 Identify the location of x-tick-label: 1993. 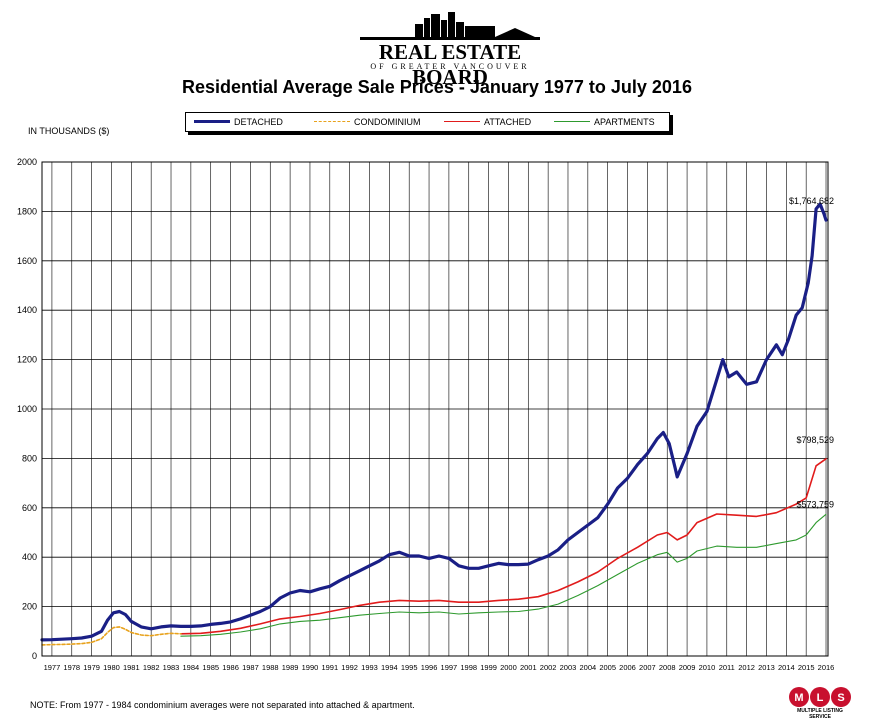
(369, 667).